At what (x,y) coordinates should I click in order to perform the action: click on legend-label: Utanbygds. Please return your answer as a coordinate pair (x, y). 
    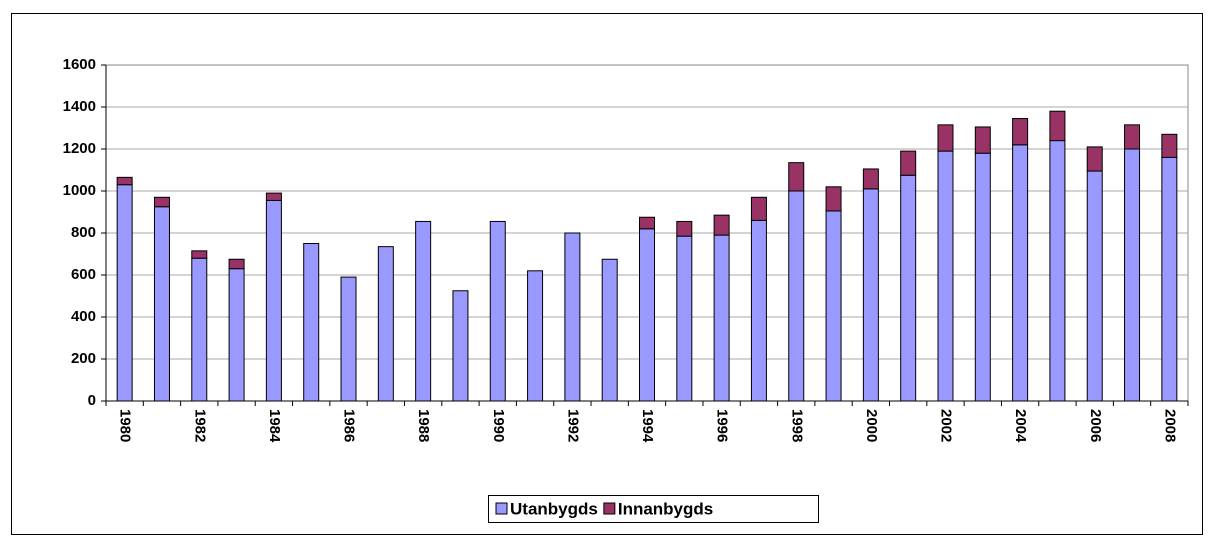
    Looking at the image, I should click on (554, 508).